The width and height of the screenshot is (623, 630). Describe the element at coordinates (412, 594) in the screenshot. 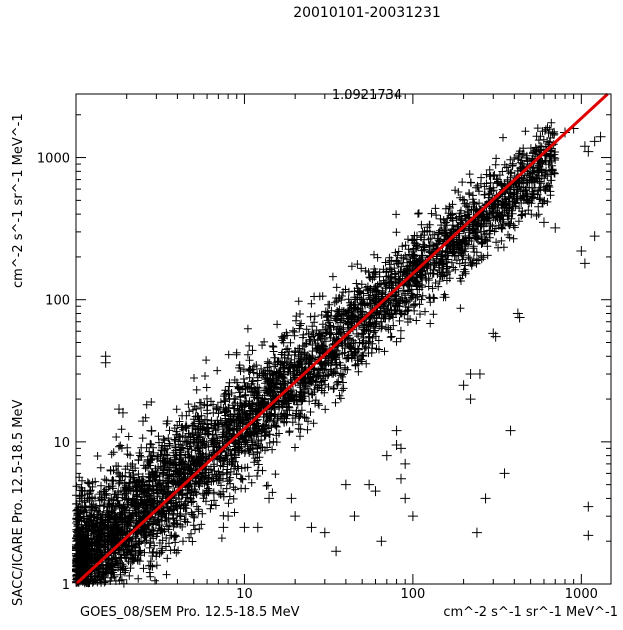

I see `x-tick-label: 100` at that location.